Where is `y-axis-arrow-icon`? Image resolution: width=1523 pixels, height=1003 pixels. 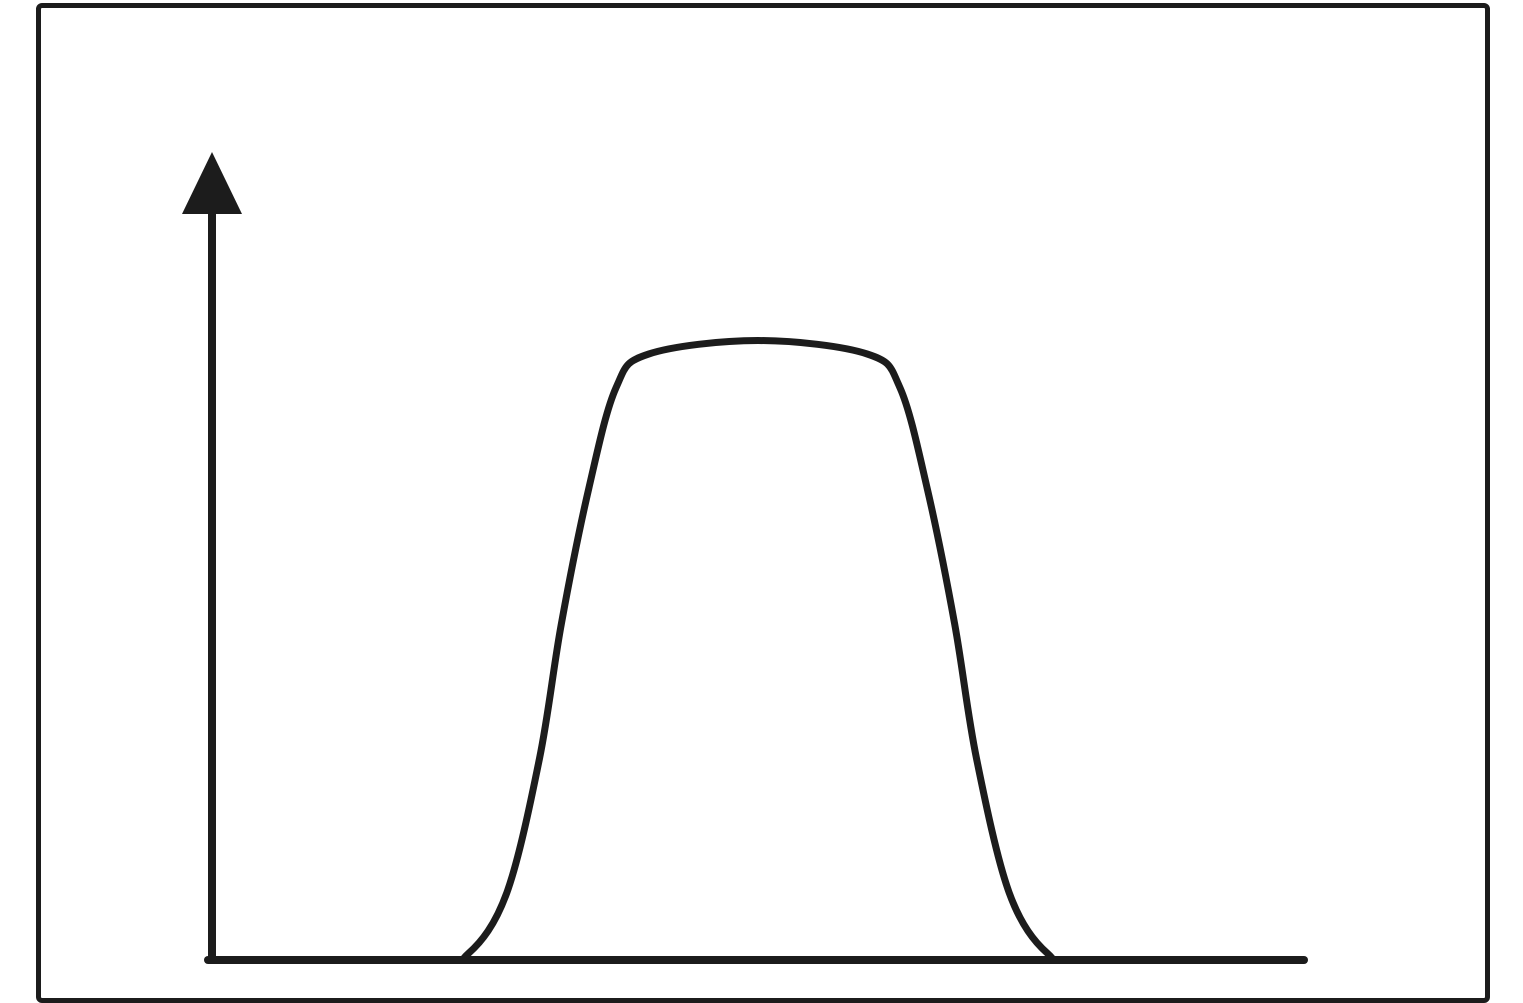
y-axis-arrow-icon is located at coordinates (212, 183).